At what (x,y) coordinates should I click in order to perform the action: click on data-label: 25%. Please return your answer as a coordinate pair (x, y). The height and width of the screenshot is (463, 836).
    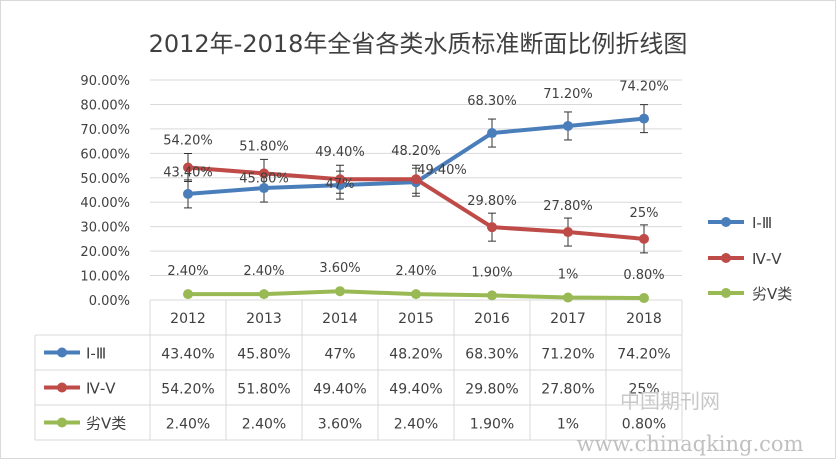
    Looking at the image, I should click on (644, 213).